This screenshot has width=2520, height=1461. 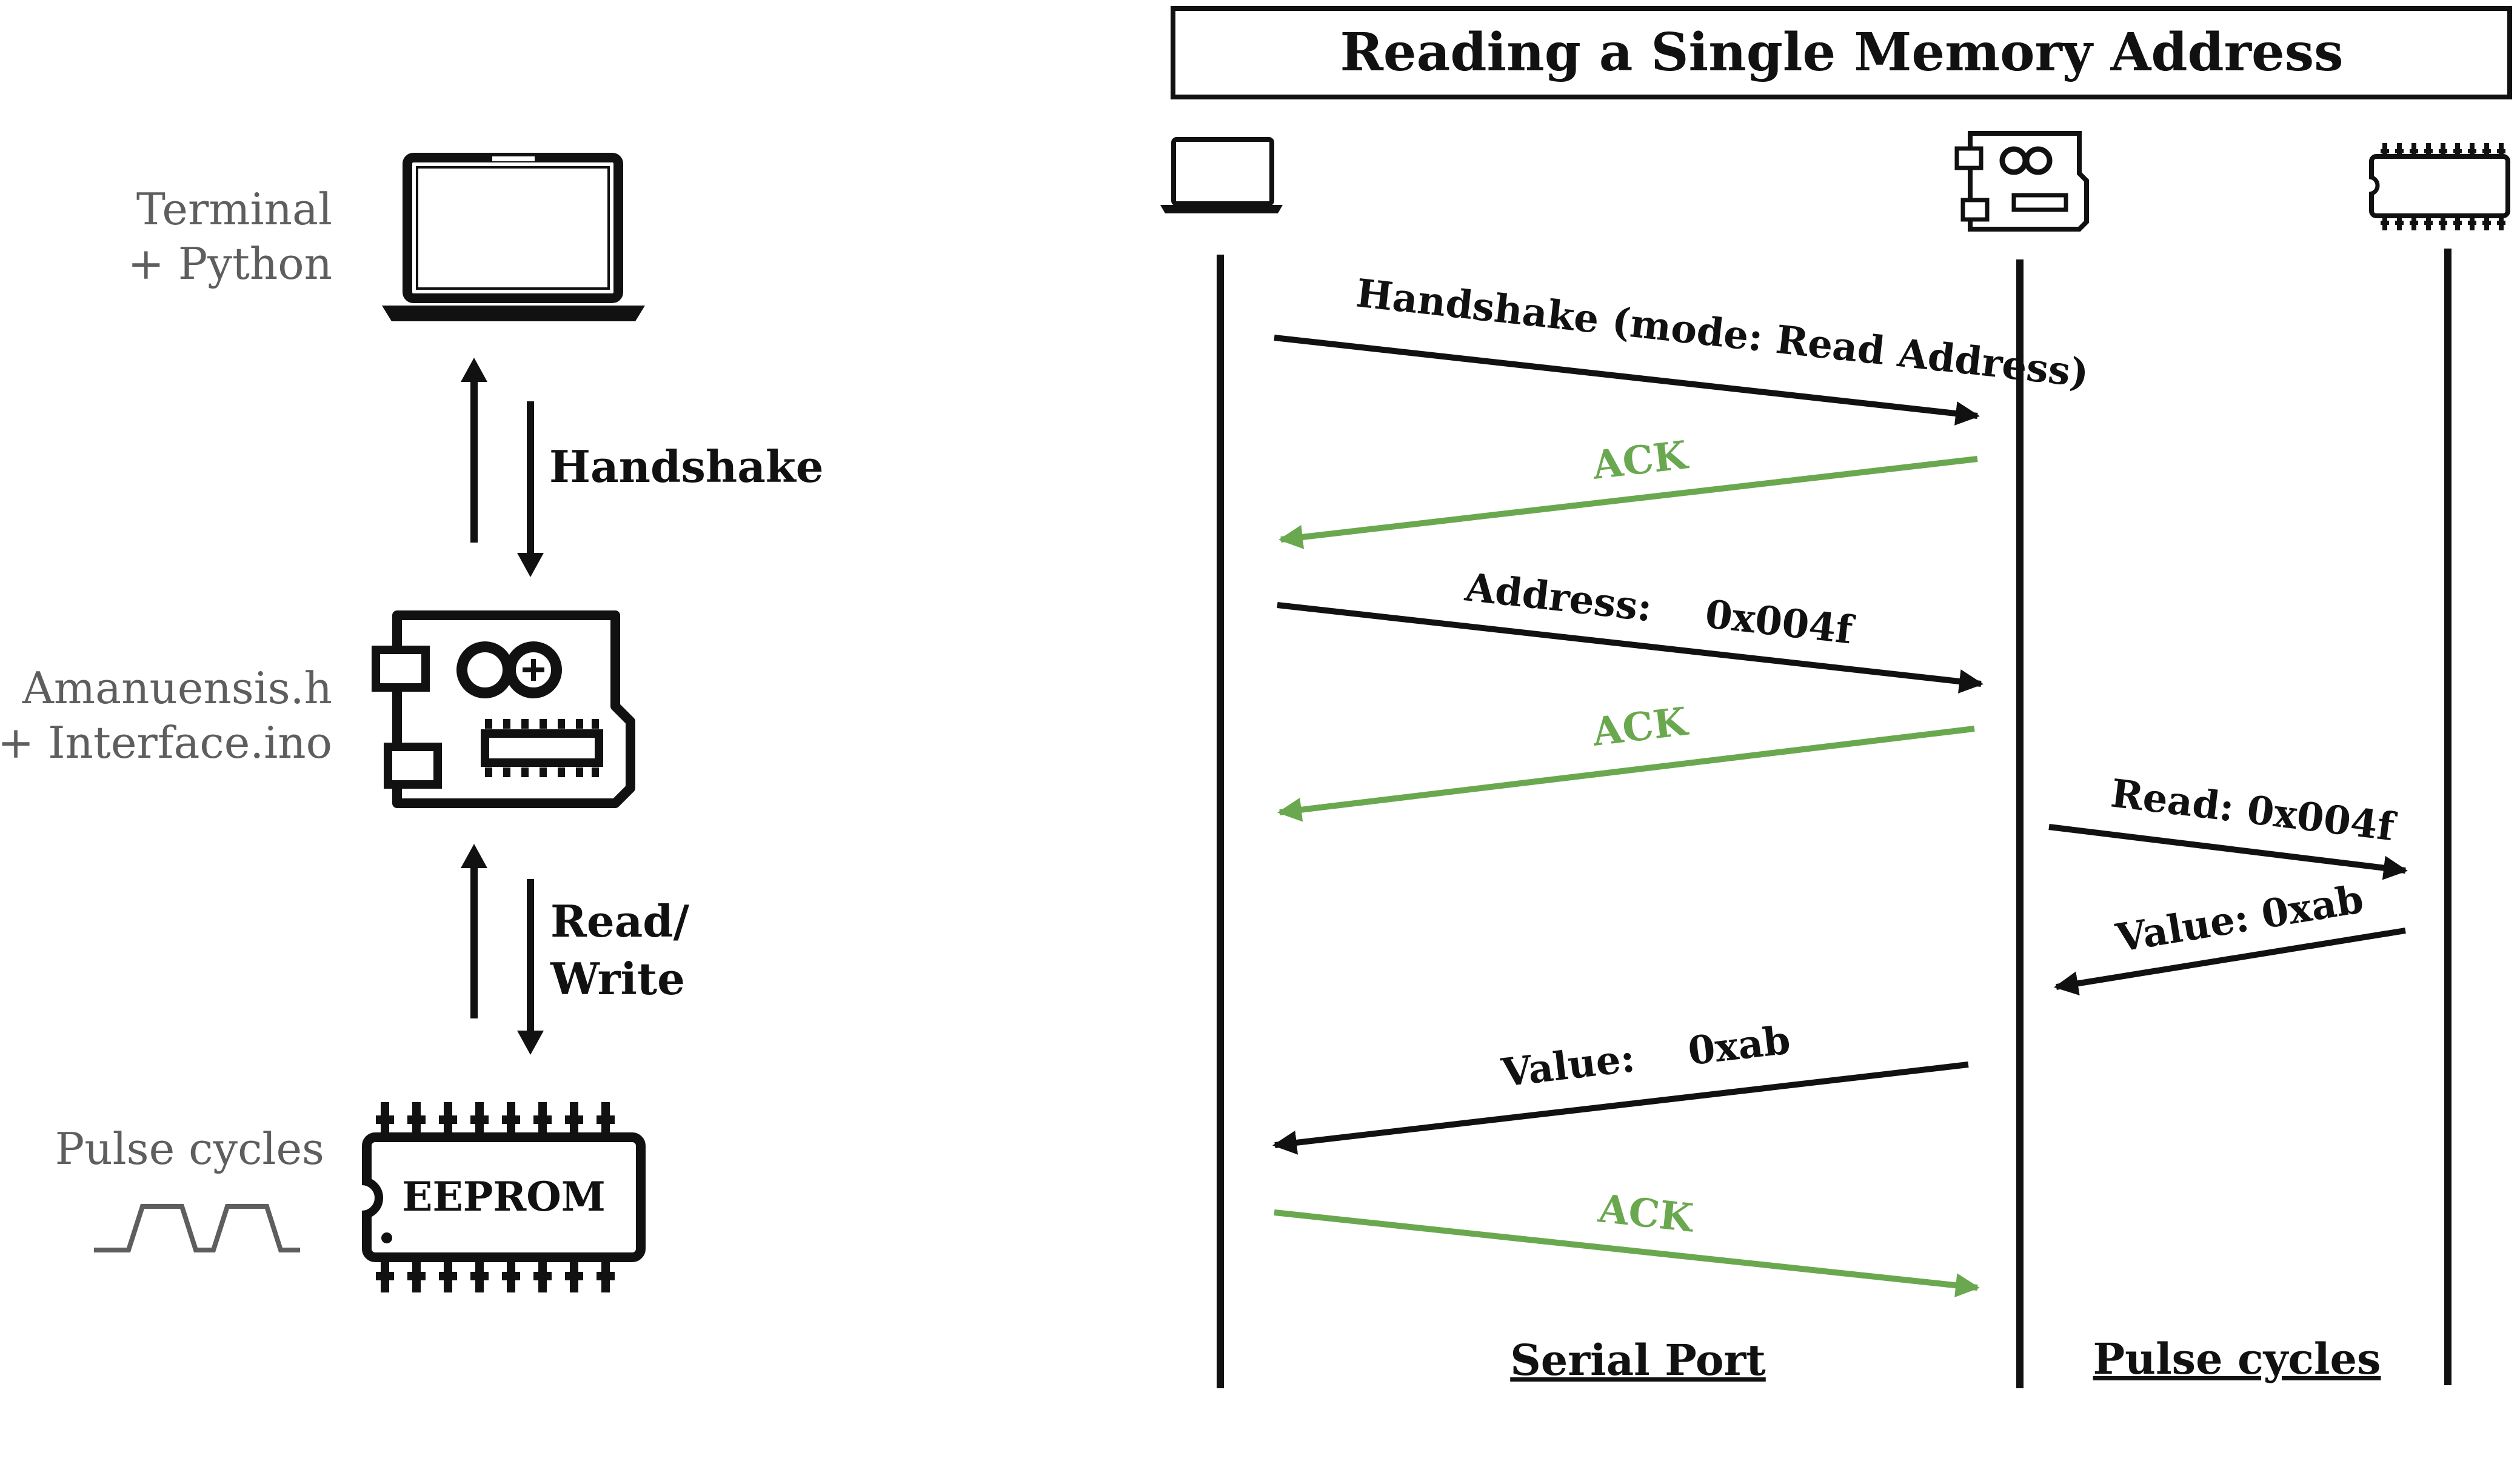 What do you see at coordinates (2237, 1359) in the screenshot?
I see `pulse-cycles-channel-label: Pulse cycles` at bounding box center [2237, 1359].